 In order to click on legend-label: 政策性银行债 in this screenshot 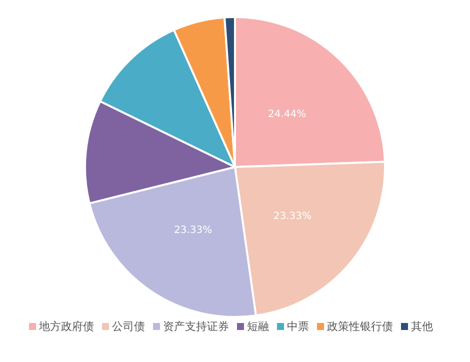, I will do `click(360, 326)`.